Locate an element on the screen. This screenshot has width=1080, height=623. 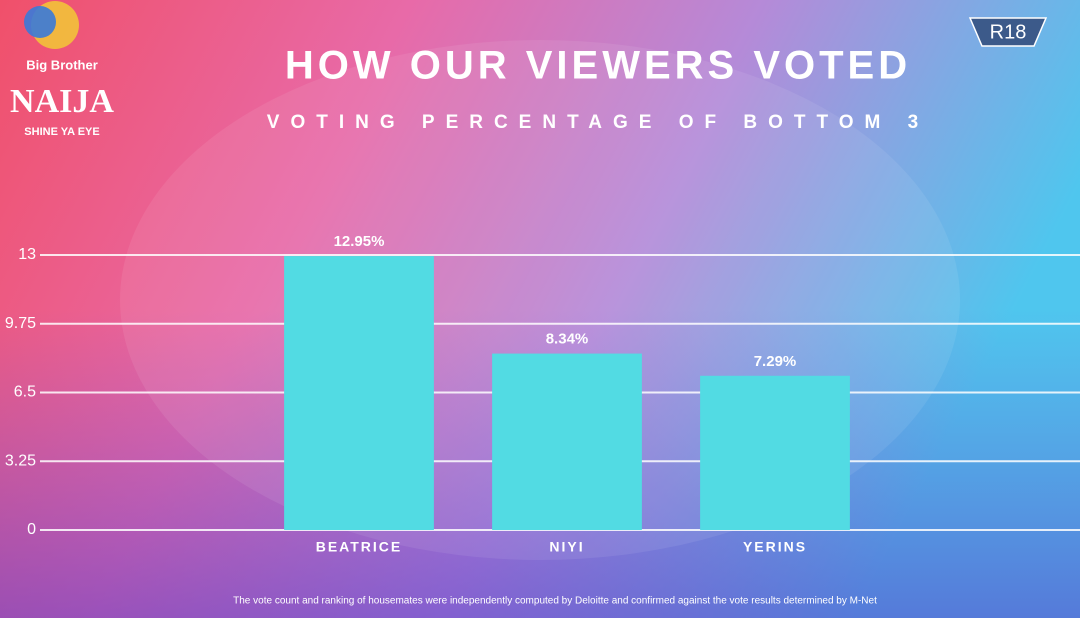
chart-title: HOW OUR VIEWERS VOTED is located at coordinates (598, 66).